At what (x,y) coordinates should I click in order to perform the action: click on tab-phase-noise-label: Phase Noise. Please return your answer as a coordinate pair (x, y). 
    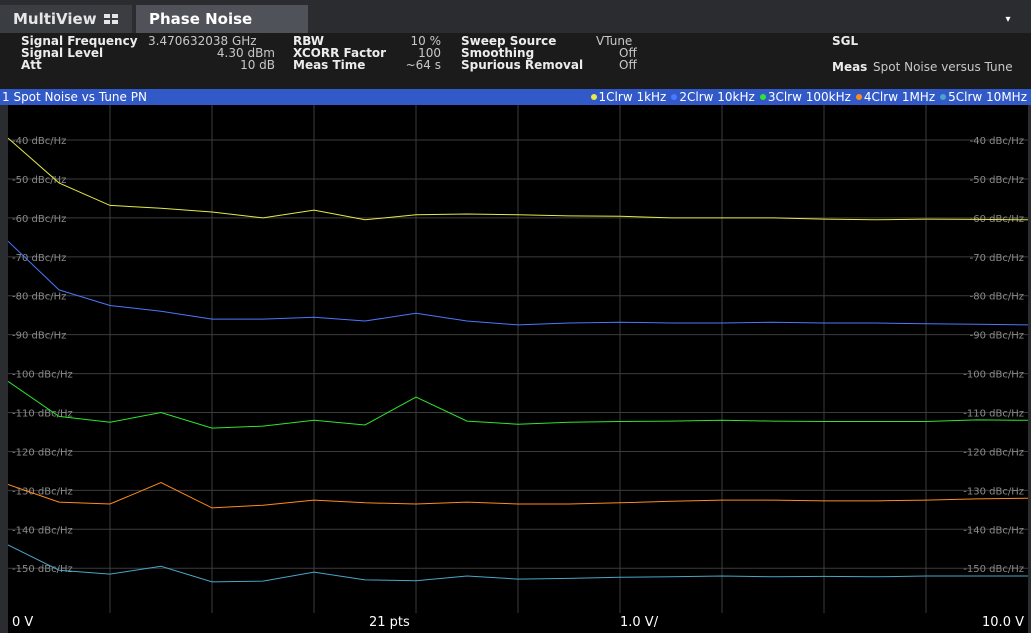
    Looking at the image, I should click on (201, 19).